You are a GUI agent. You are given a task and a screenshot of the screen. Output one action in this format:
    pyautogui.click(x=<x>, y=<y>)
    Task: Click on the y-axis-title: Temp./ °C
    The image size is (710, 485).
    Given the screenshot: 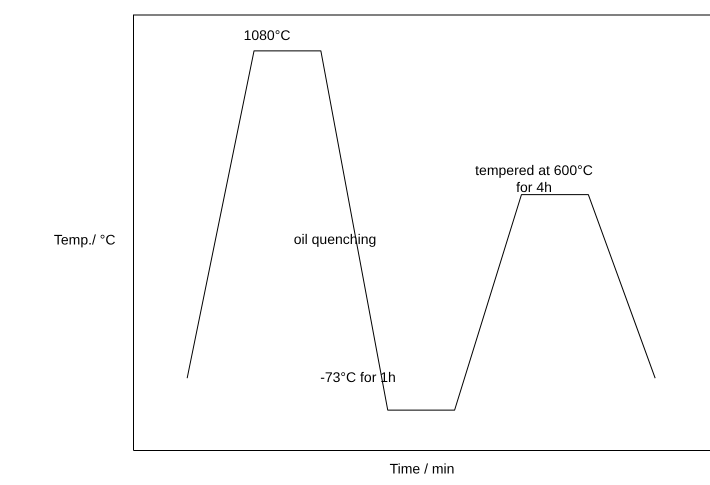 What is the action you would take?
    pyautogui.click(x=85, y=240)
    